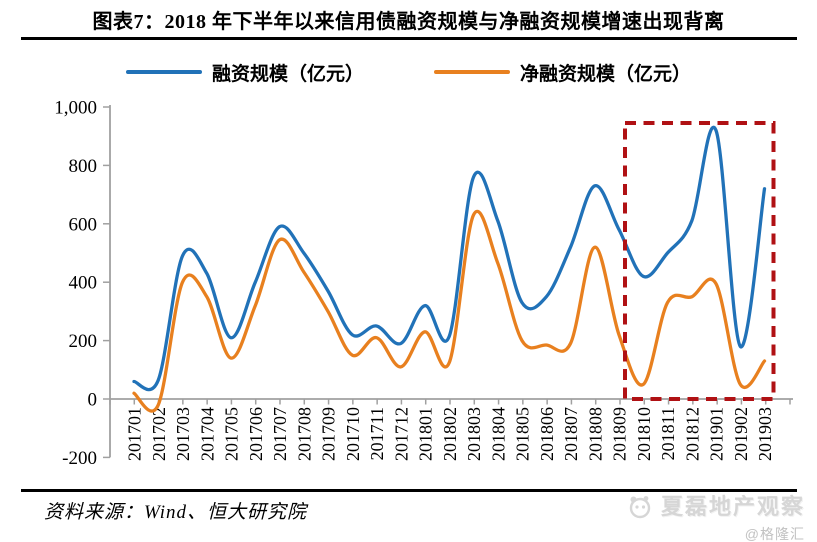  What do you see at coordinates (93, 400) in the screenshot?
I see `y-axis-label: 0` at bounding box center [93, 400].